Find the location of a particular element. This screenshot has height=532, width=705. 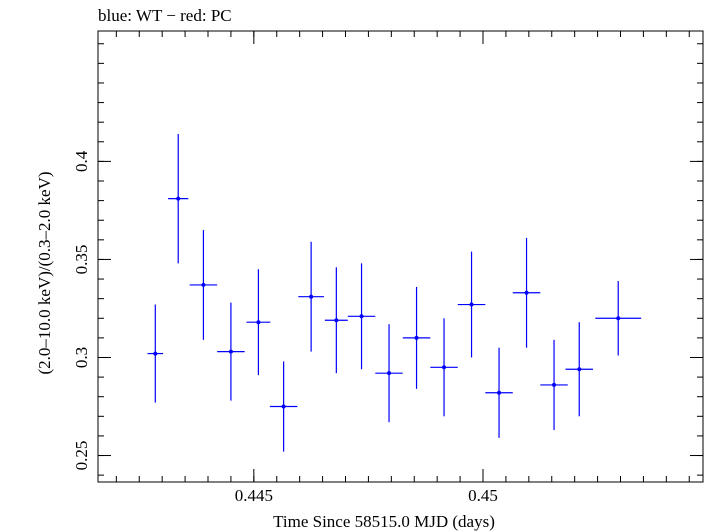

y-tick-label: 0.25 is located at coordinates (81, 456).